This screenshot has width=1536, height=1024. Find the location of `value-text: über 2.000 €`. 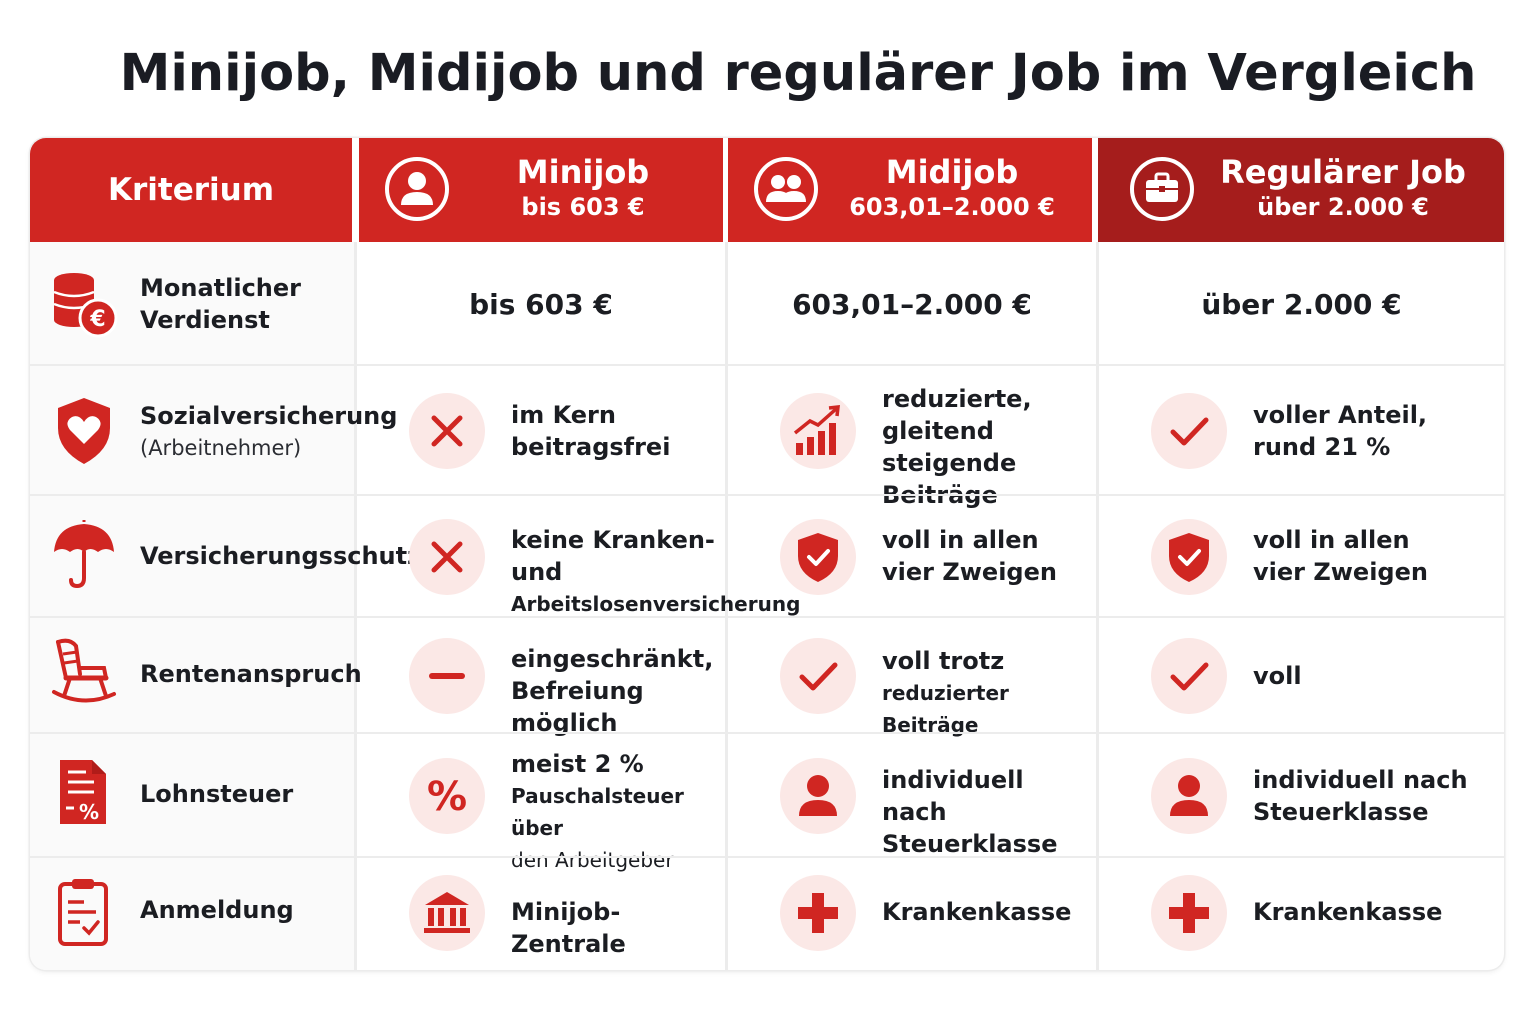

value-text: über 2.000 € is located at coordinates (1301, 304).